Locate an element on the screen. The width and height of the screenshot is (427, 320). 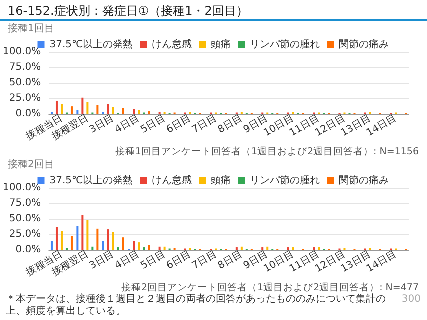
chart-title: 16-152.症状別：発症日①（接種1・2回目） is located at coordinates (128, 11).